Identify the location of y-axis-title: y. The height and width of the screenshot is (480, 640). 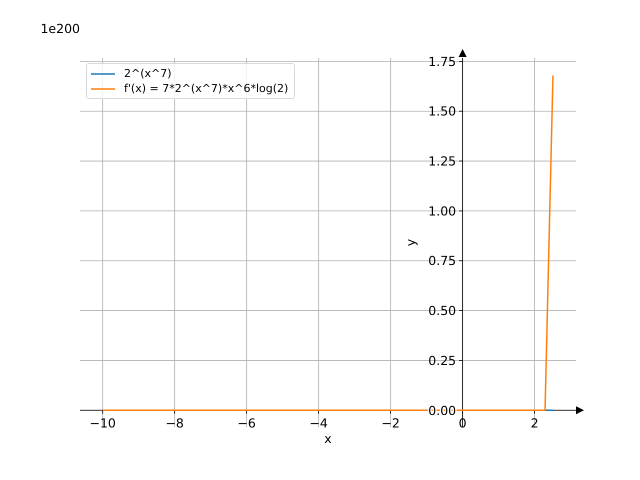
(410, 242).